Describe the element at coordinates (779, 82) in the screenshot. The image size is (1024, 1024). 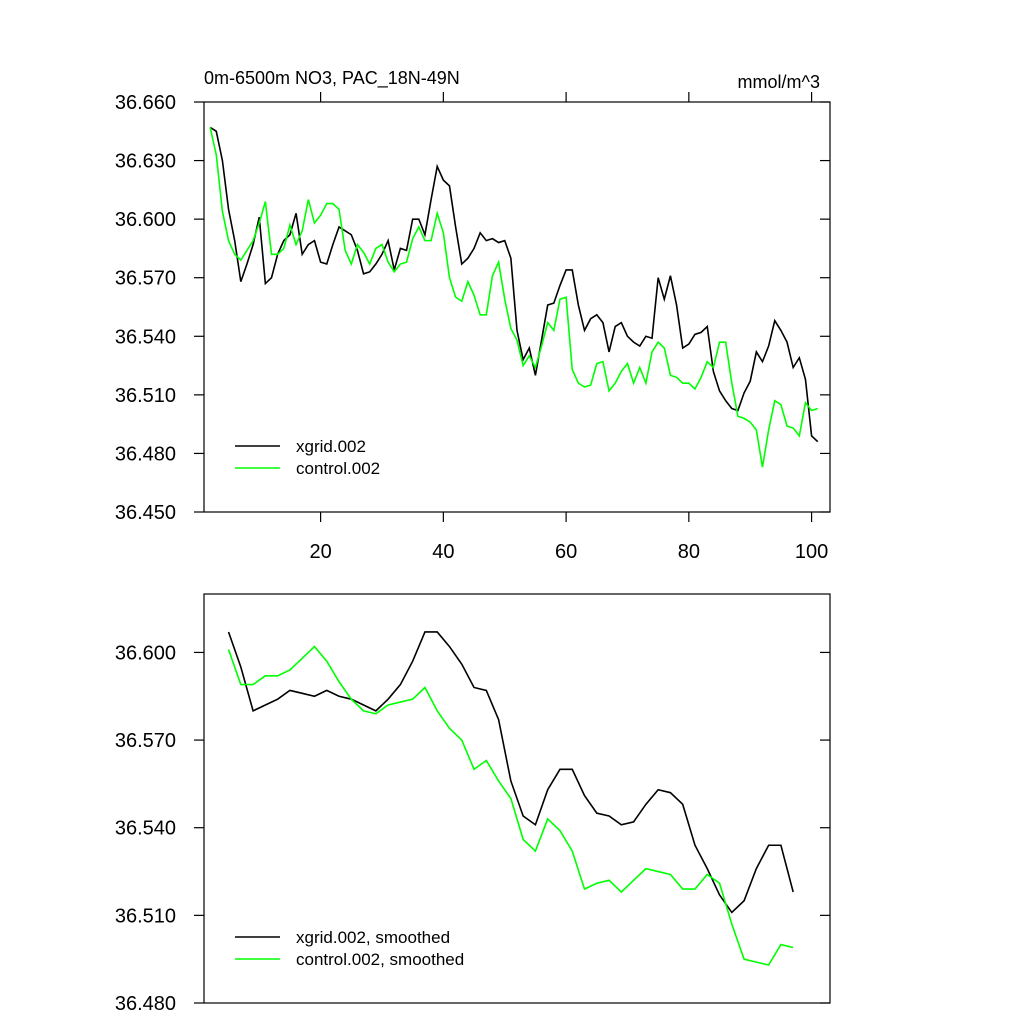
I see `units-label: mmol/m^3` at that location.